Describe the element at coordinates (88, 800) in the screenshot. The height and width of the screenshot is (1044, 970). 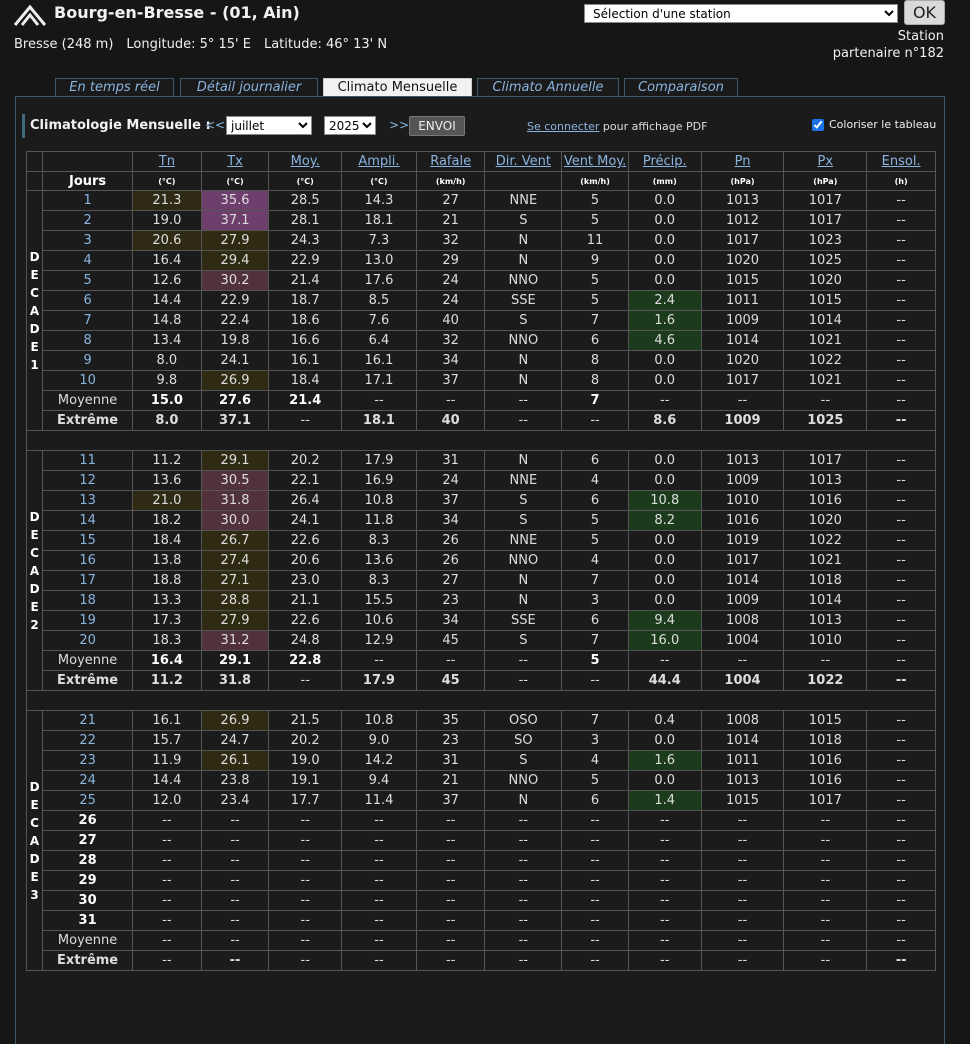
I see `day-link: 25` at that location.